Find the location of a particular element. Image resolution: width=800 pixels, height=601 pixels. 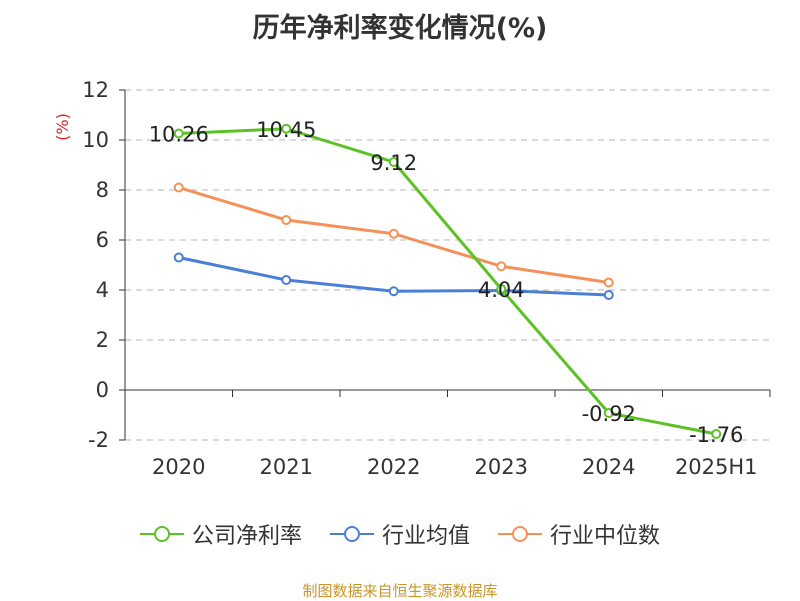

x-tick-label: 2021 is located at coordinates (286, 467).